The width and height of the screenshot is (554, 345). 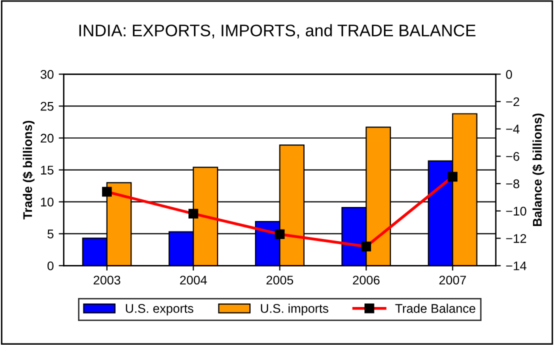 I want to click on y2-tick-label: −2, so click(x=513, y=101).